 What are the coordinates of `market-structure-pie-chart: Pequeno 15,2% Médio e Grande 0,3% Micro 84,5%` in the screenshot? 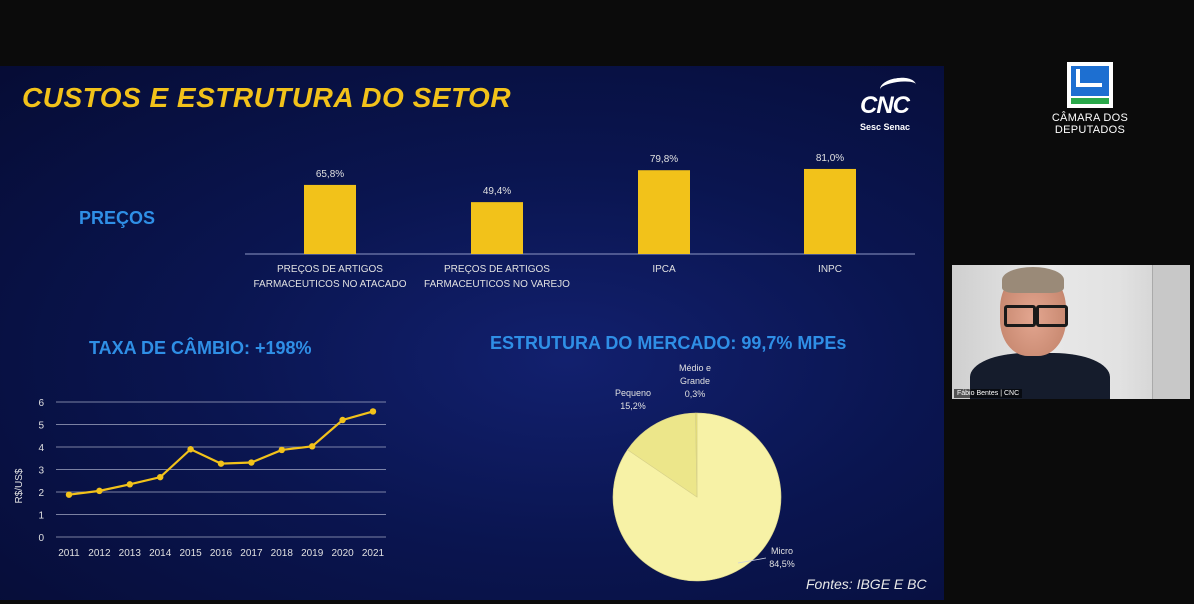 It's located at (703, 472).